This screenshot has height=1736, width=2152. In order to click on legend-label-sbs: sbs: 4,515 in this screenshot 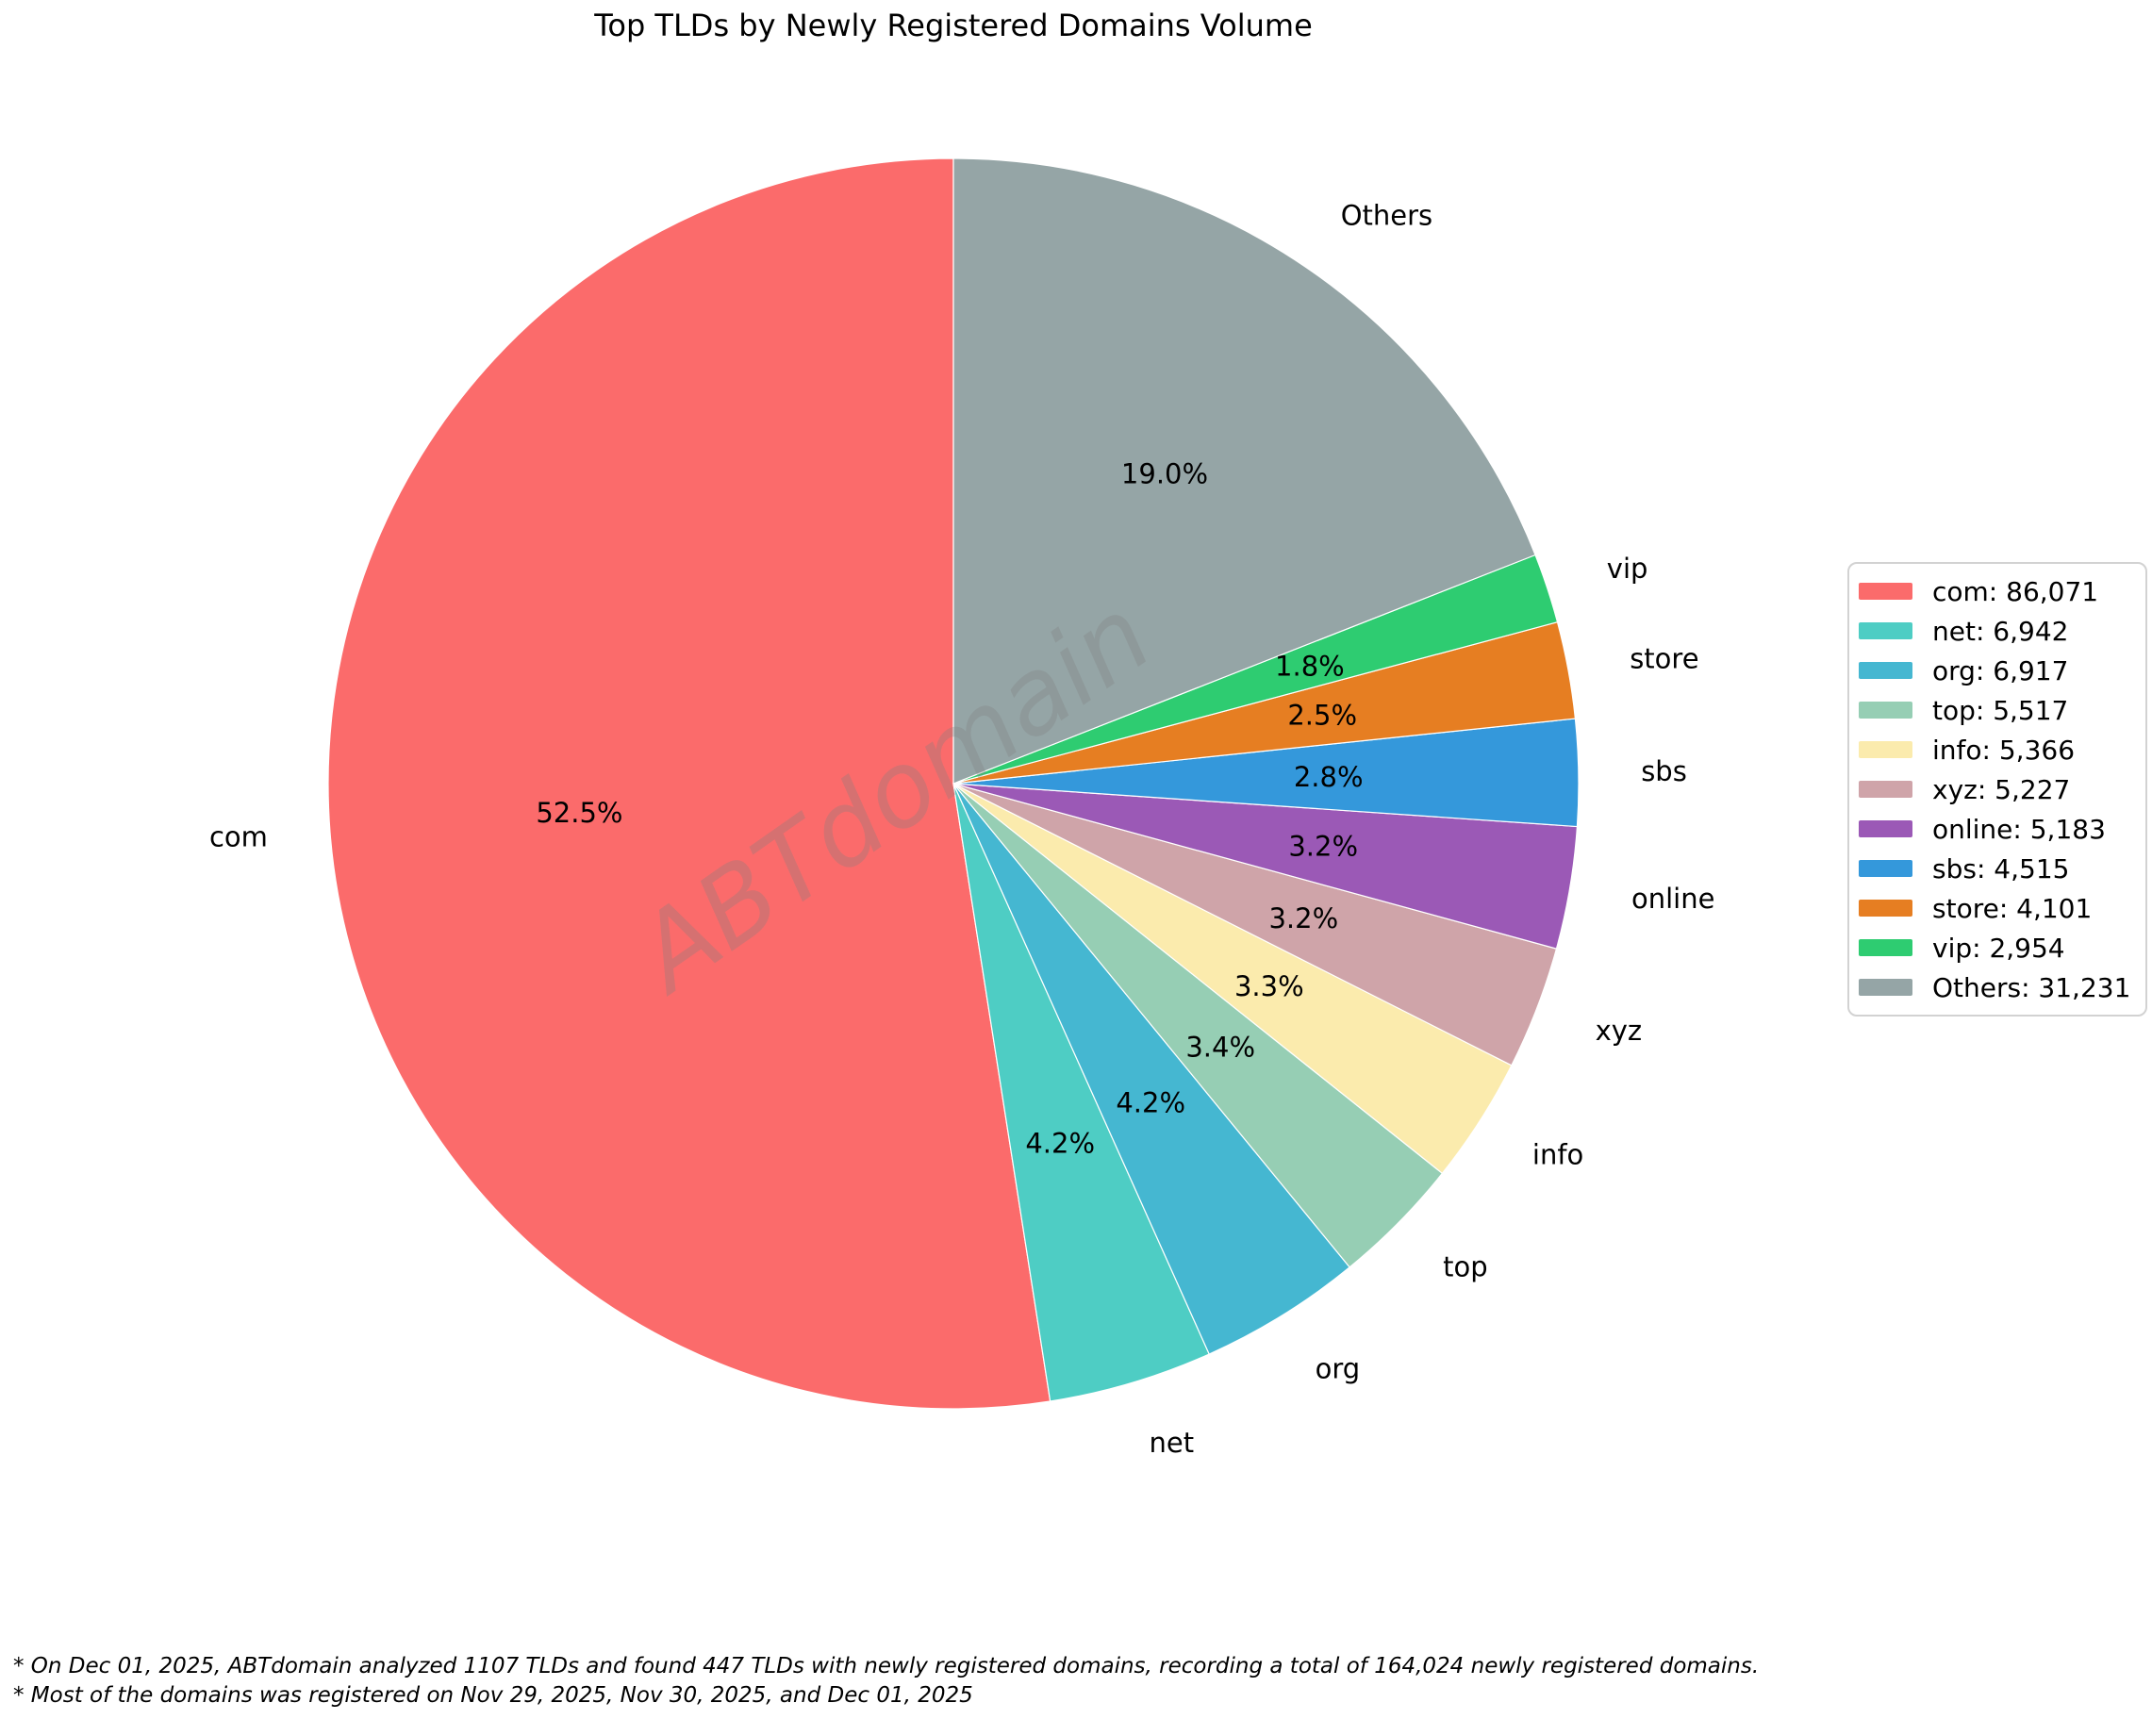, I will do `click(2001, 868)`.